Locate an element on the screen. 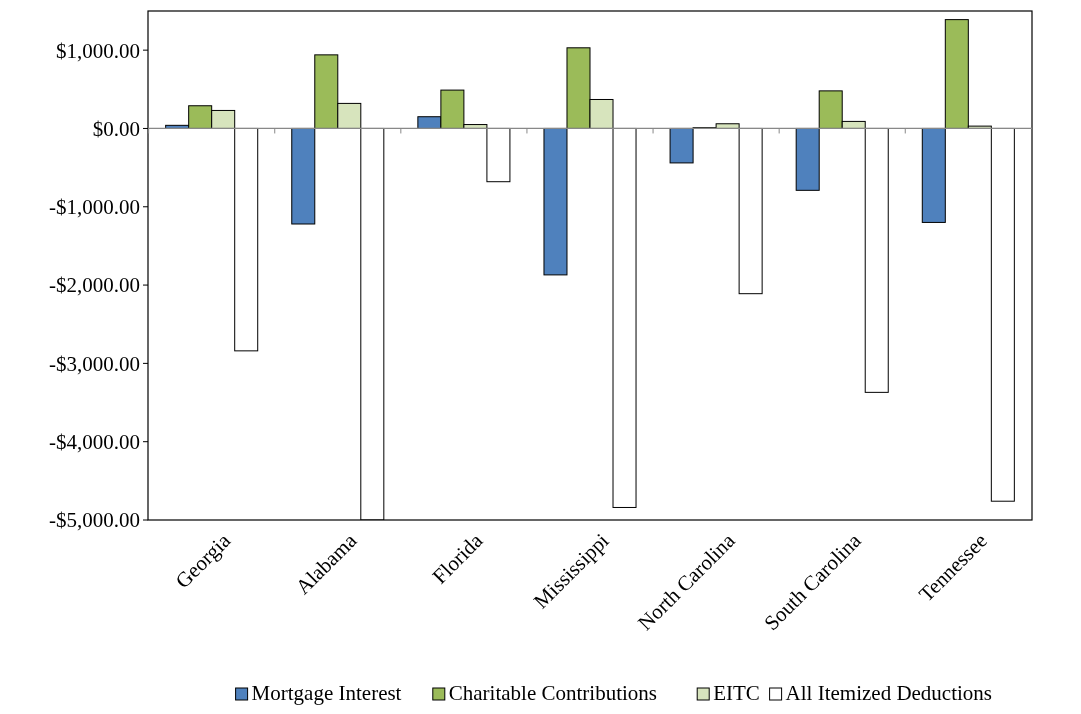 This screenshot has width=1081, height=714. y-tick-label: -$1,000.00 is located at coordinates (94, 207).